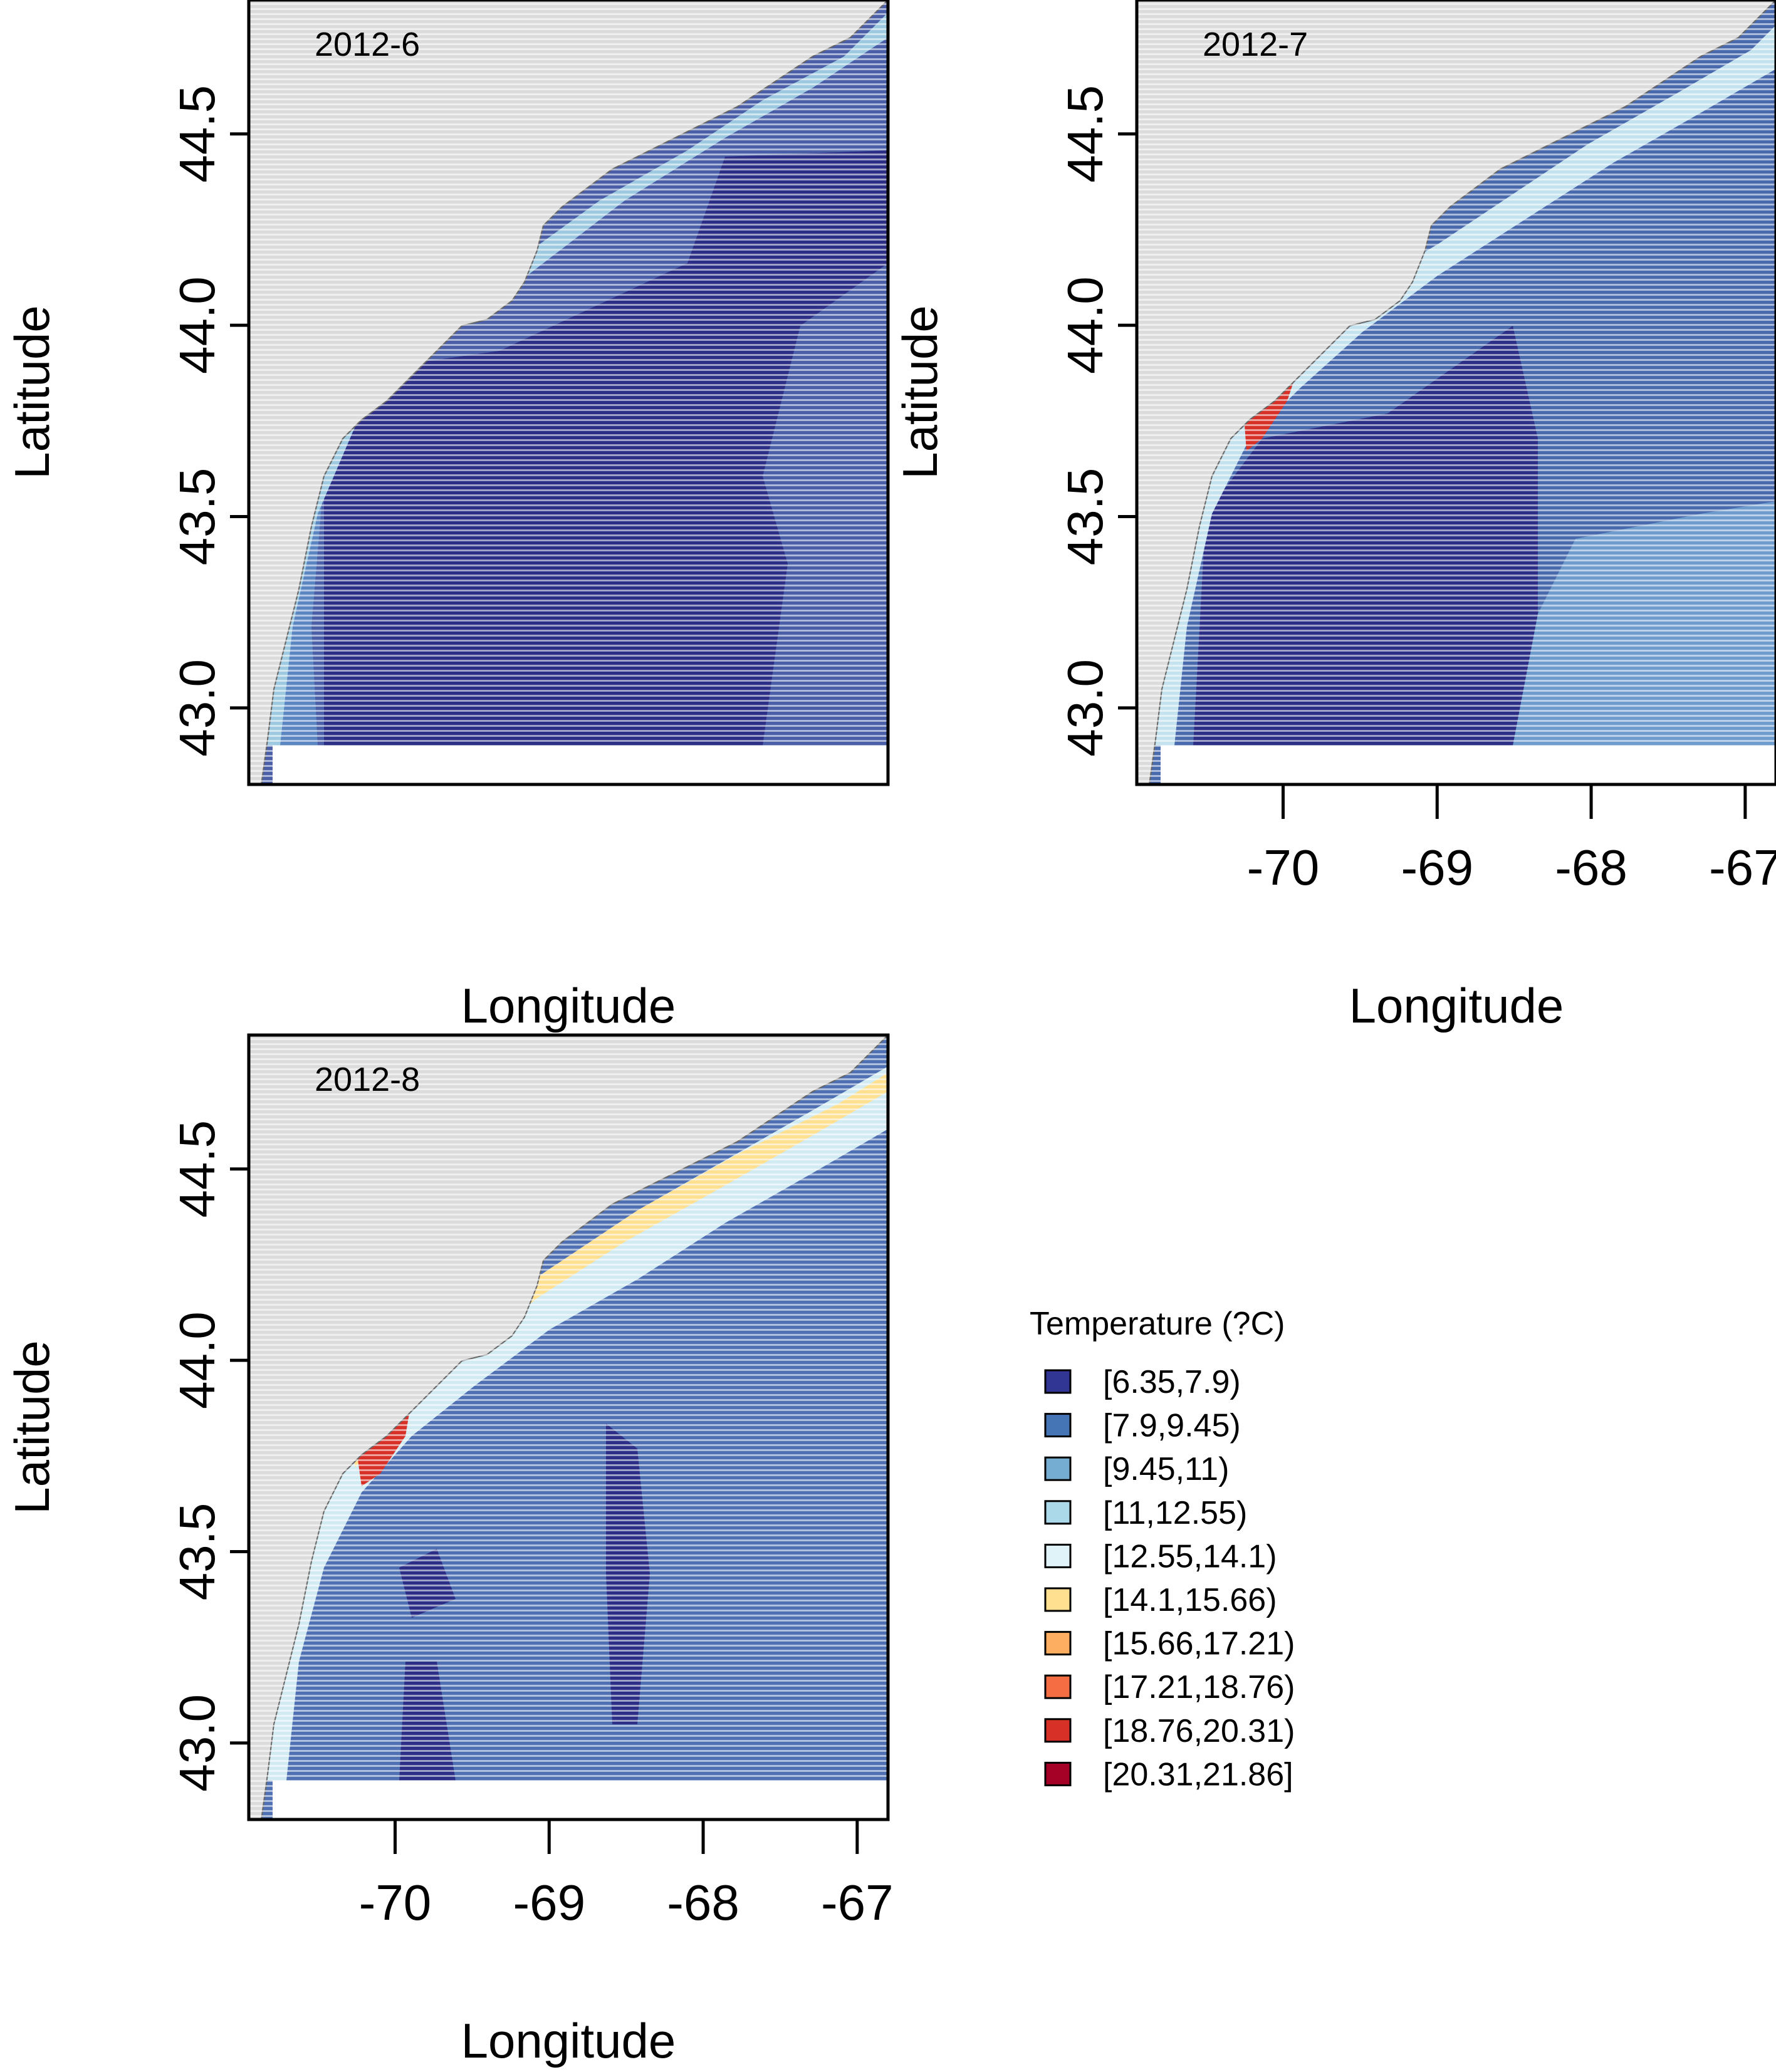  What do you see at coordinates (1157, 1324) in the screenshot?
I see `legend-title: Temperature (?C)` at bounding box center [1157, 1324].